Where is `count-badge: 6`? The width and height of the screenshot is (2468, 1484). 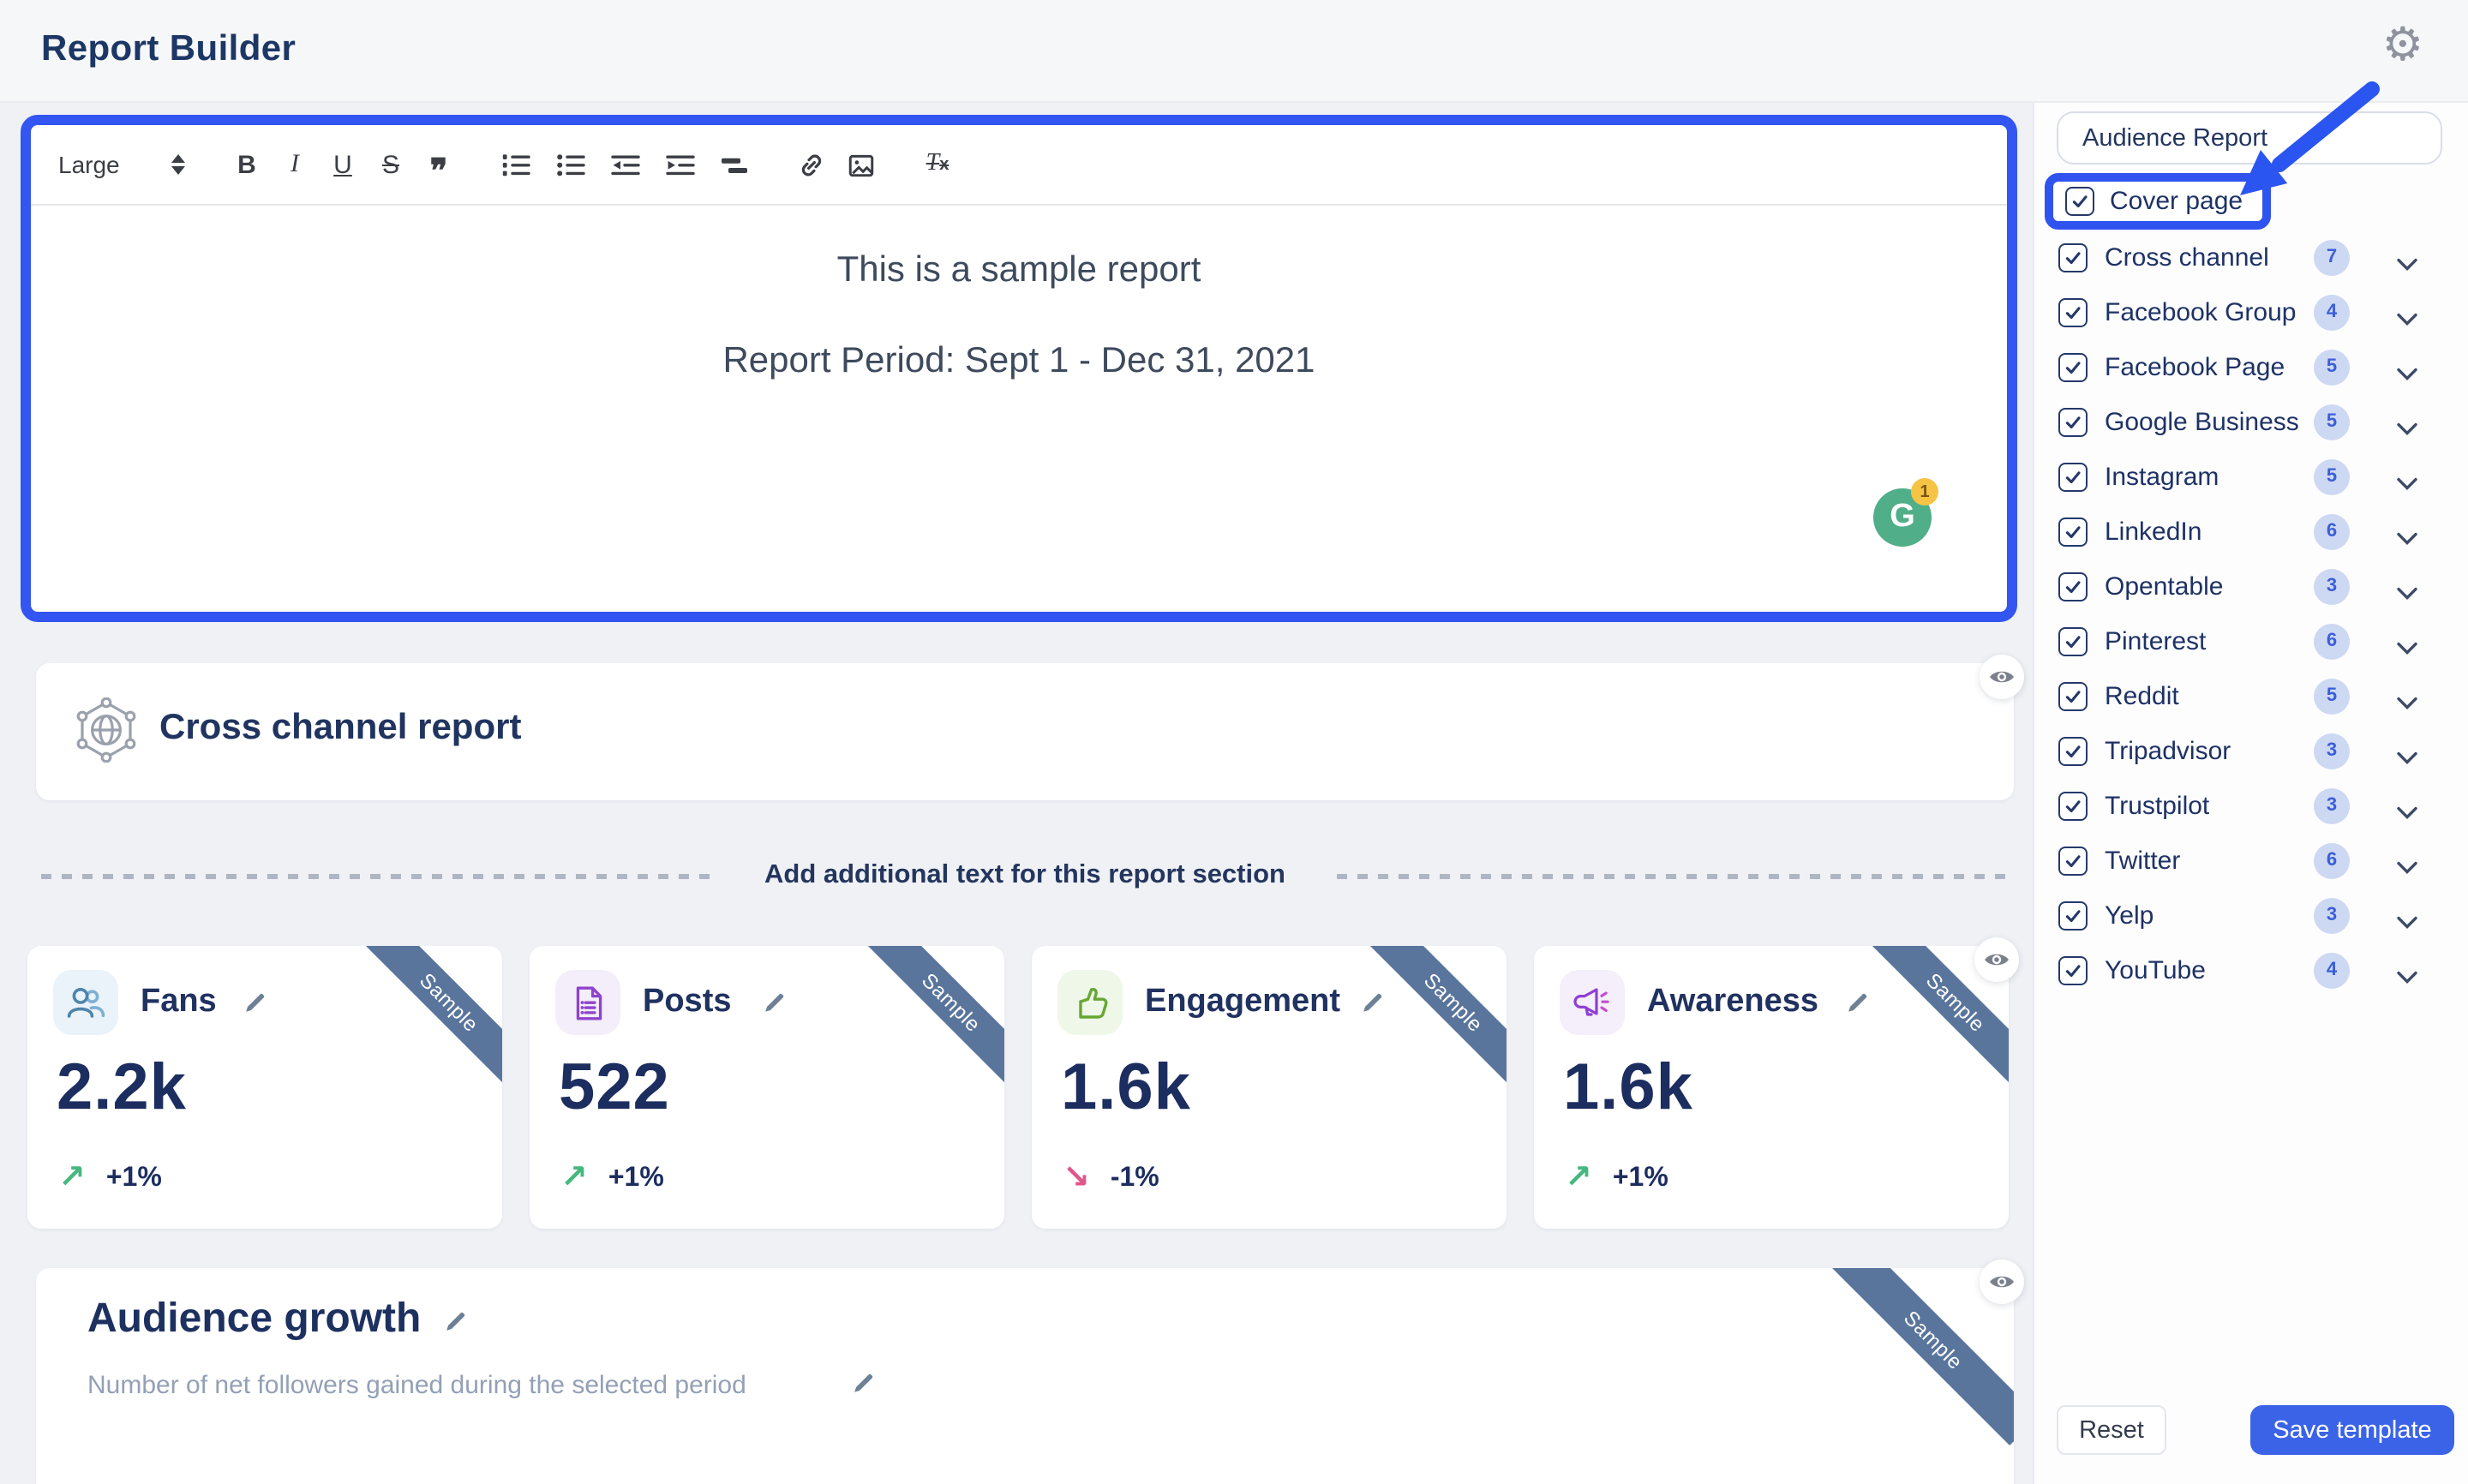
count-badge: 6 is located at coordinates (2332, 860).